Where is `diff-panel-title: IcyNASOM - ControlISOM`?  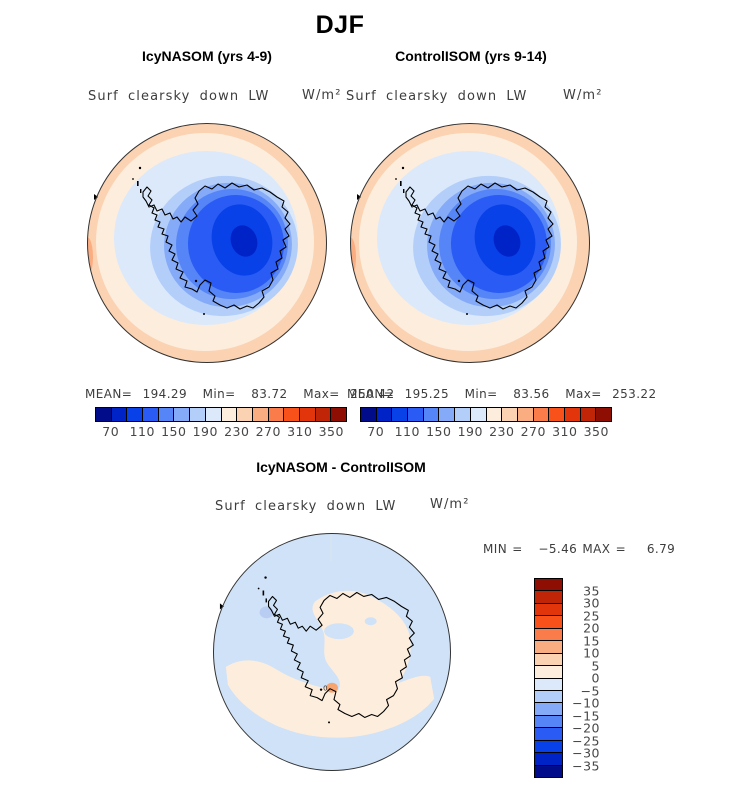 diff-panel-title: IcyNASOM - ControlISOM is located at coordinates (341, 467).